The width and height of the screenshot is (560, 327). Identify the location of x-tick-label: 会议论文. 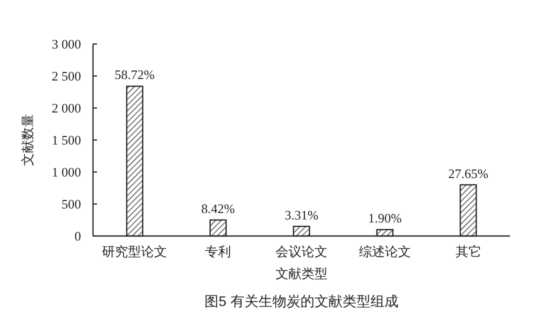
(302, 251).